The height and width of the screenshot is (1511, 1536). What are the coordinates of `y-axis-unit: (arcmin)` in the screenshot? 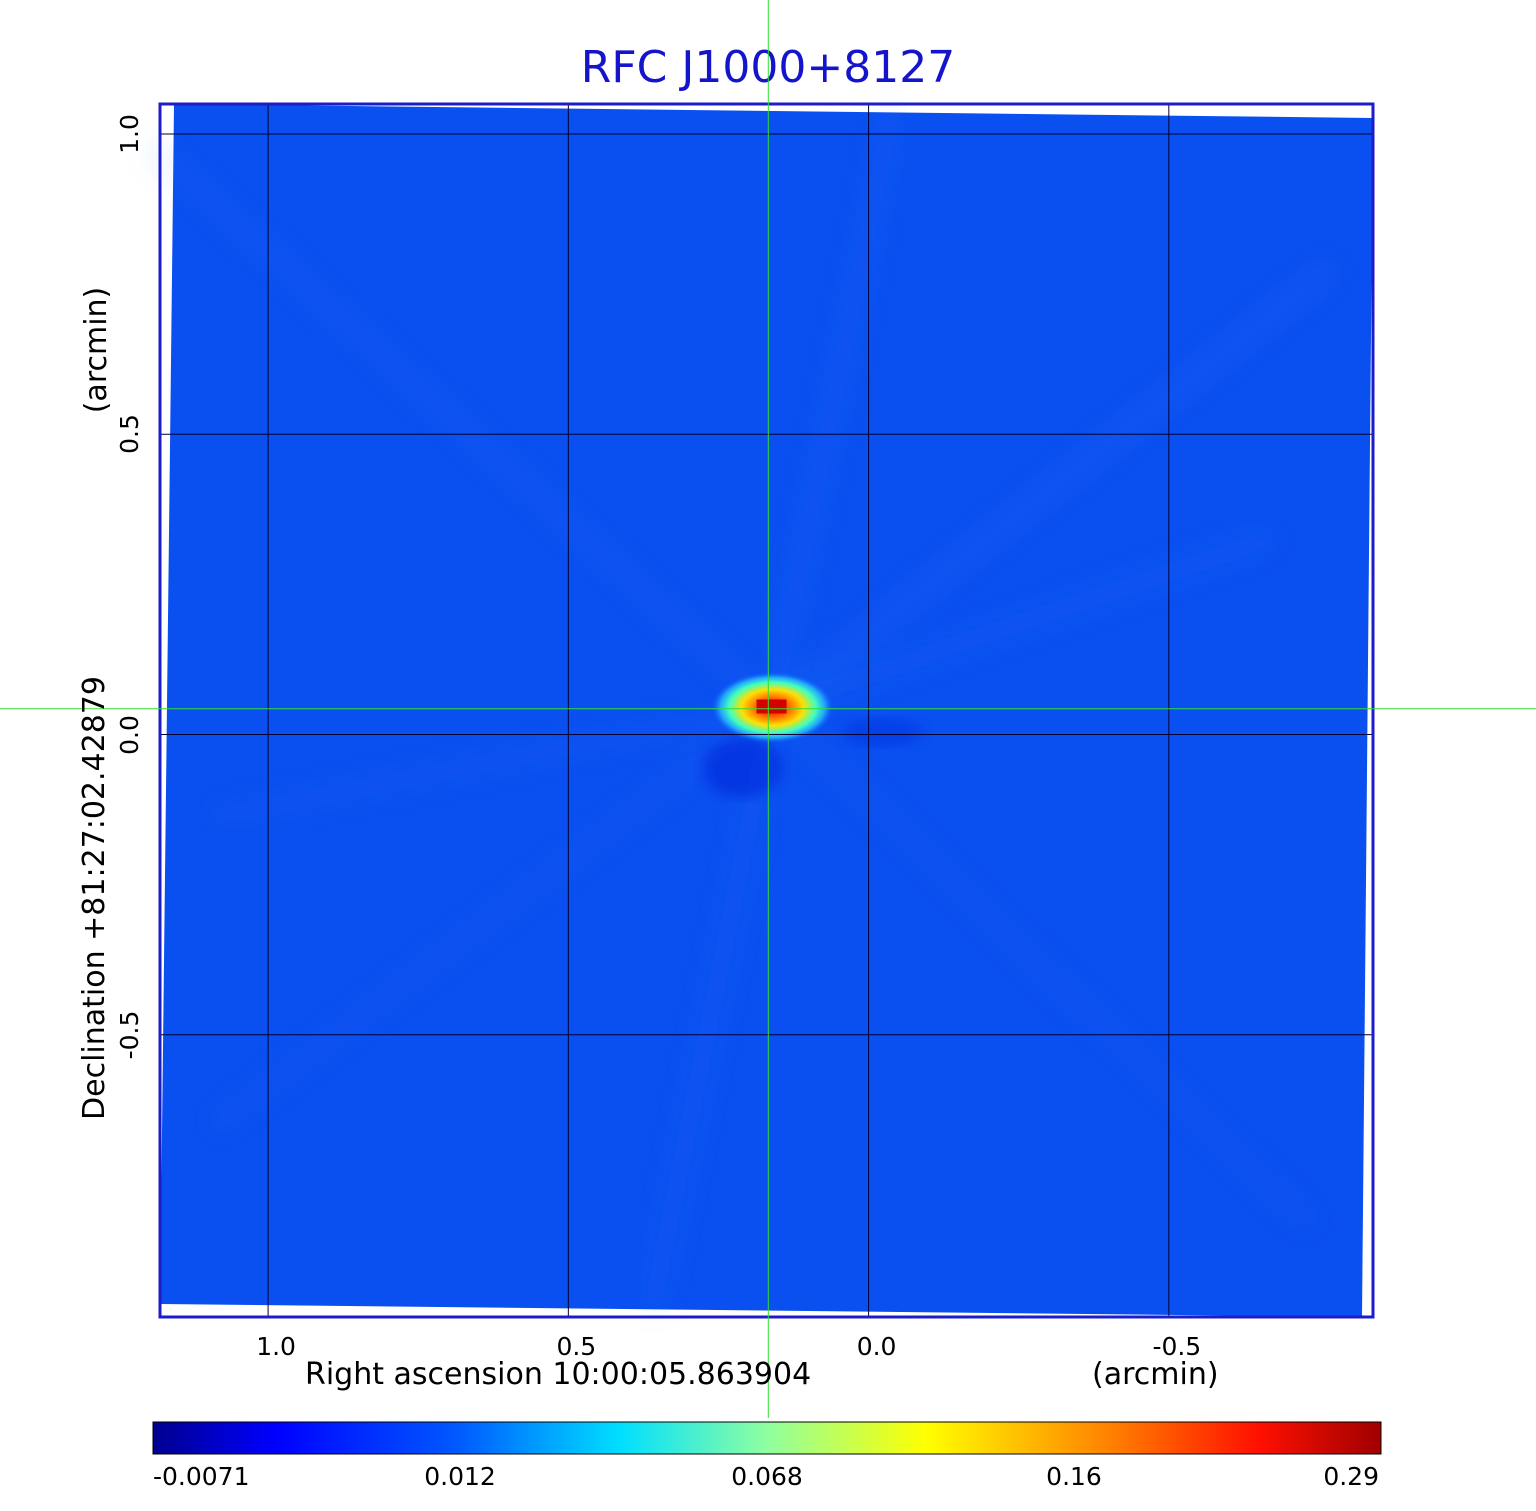 It's located at (96, 350).